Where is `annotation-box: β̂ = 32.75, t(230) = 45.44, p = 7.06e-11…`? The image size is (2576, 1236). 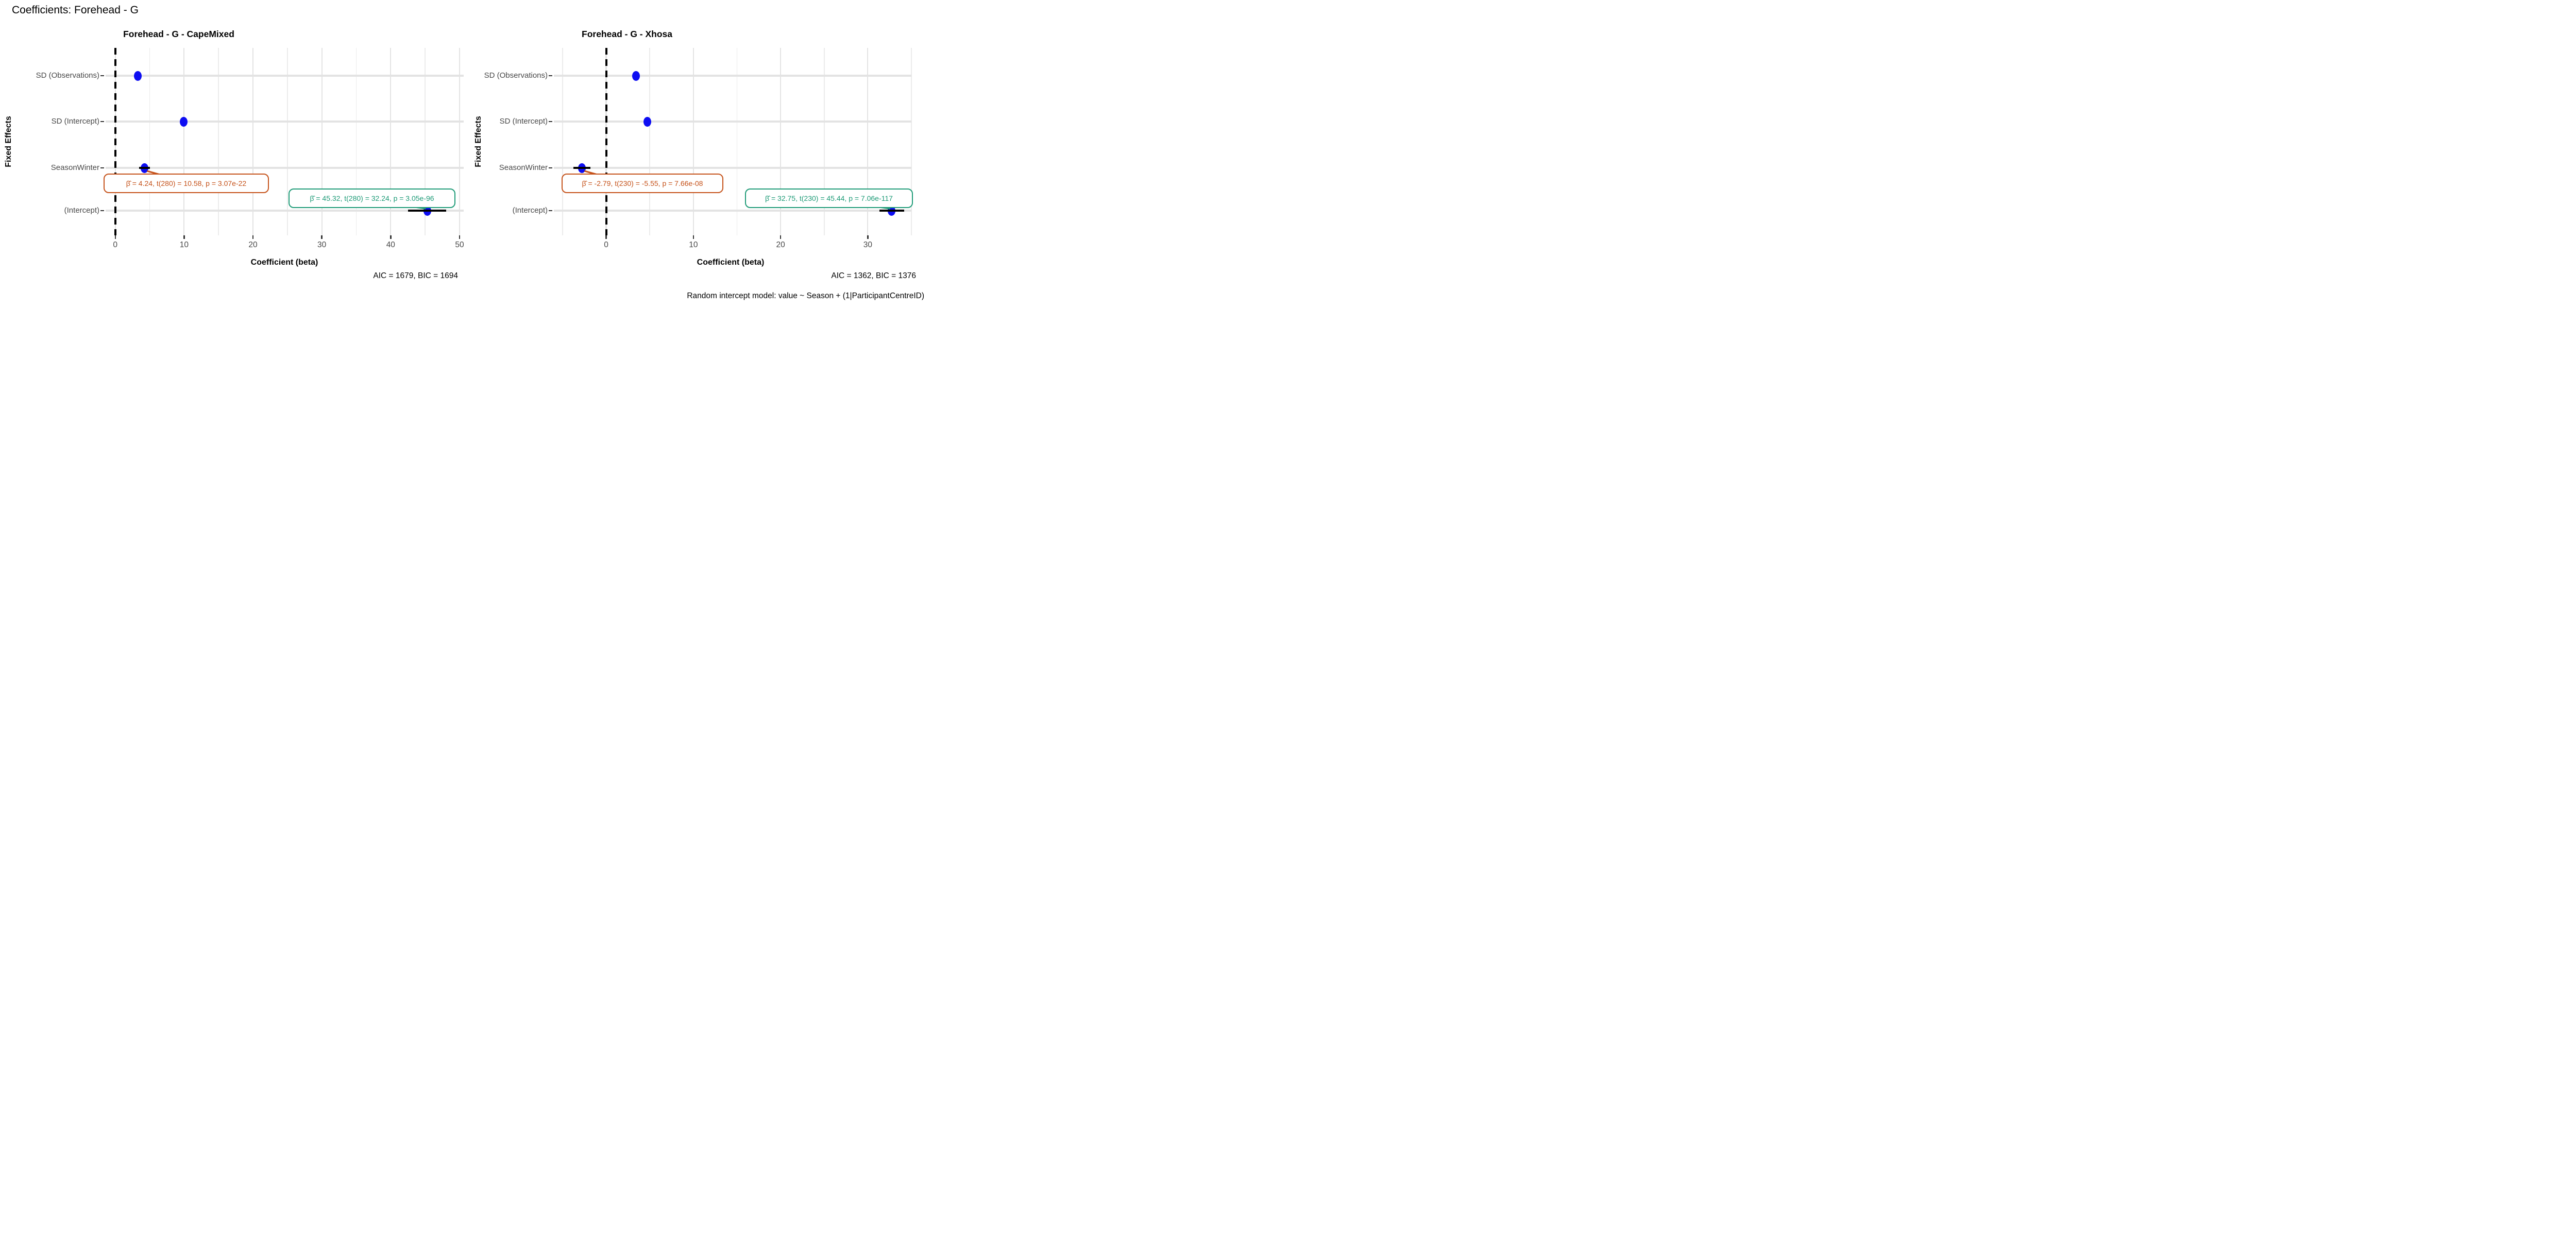
annotation-box: β̂ = 32.75, t(230) = 45.44, p = 7.06e-11… is located at coordinates (829, 198).